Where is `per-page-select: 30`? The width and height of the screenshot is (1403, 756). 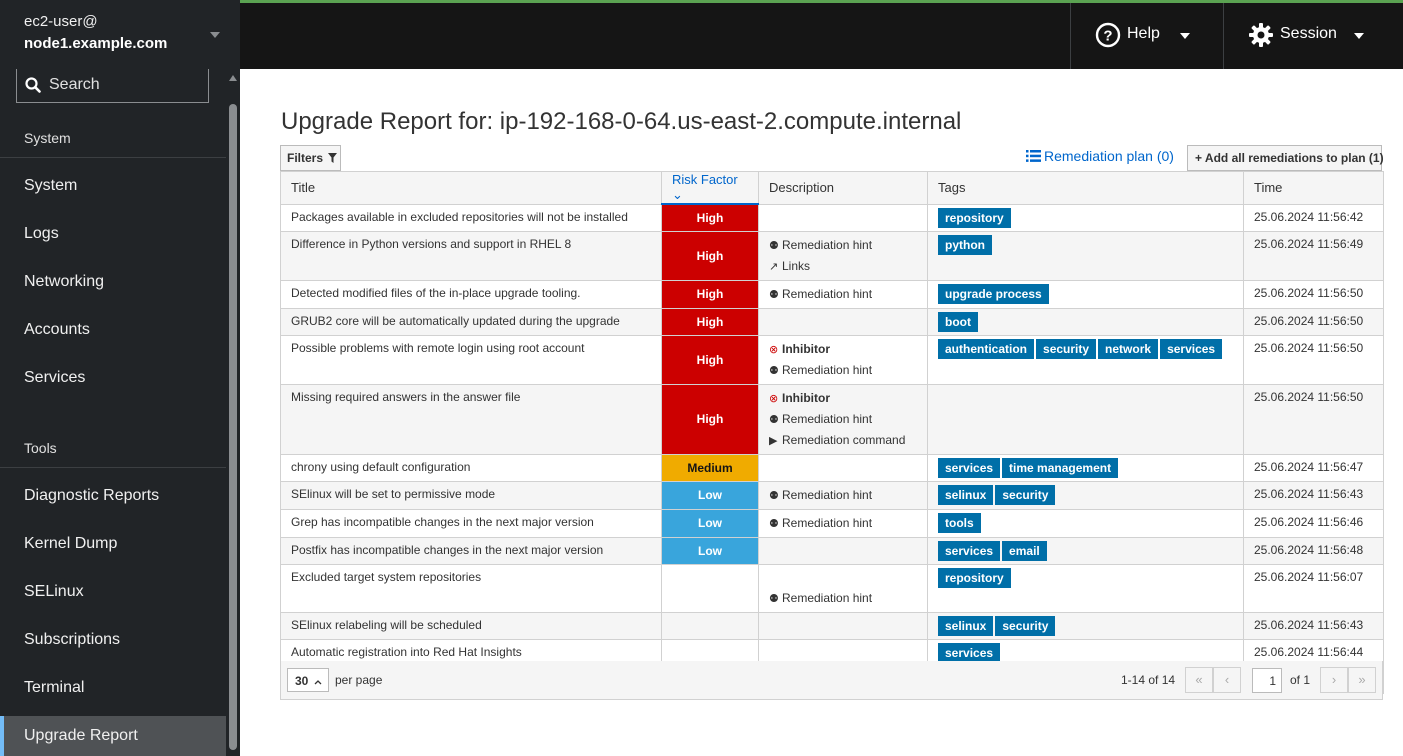 per-page-select: 30 is located at coordinates (308, 680).